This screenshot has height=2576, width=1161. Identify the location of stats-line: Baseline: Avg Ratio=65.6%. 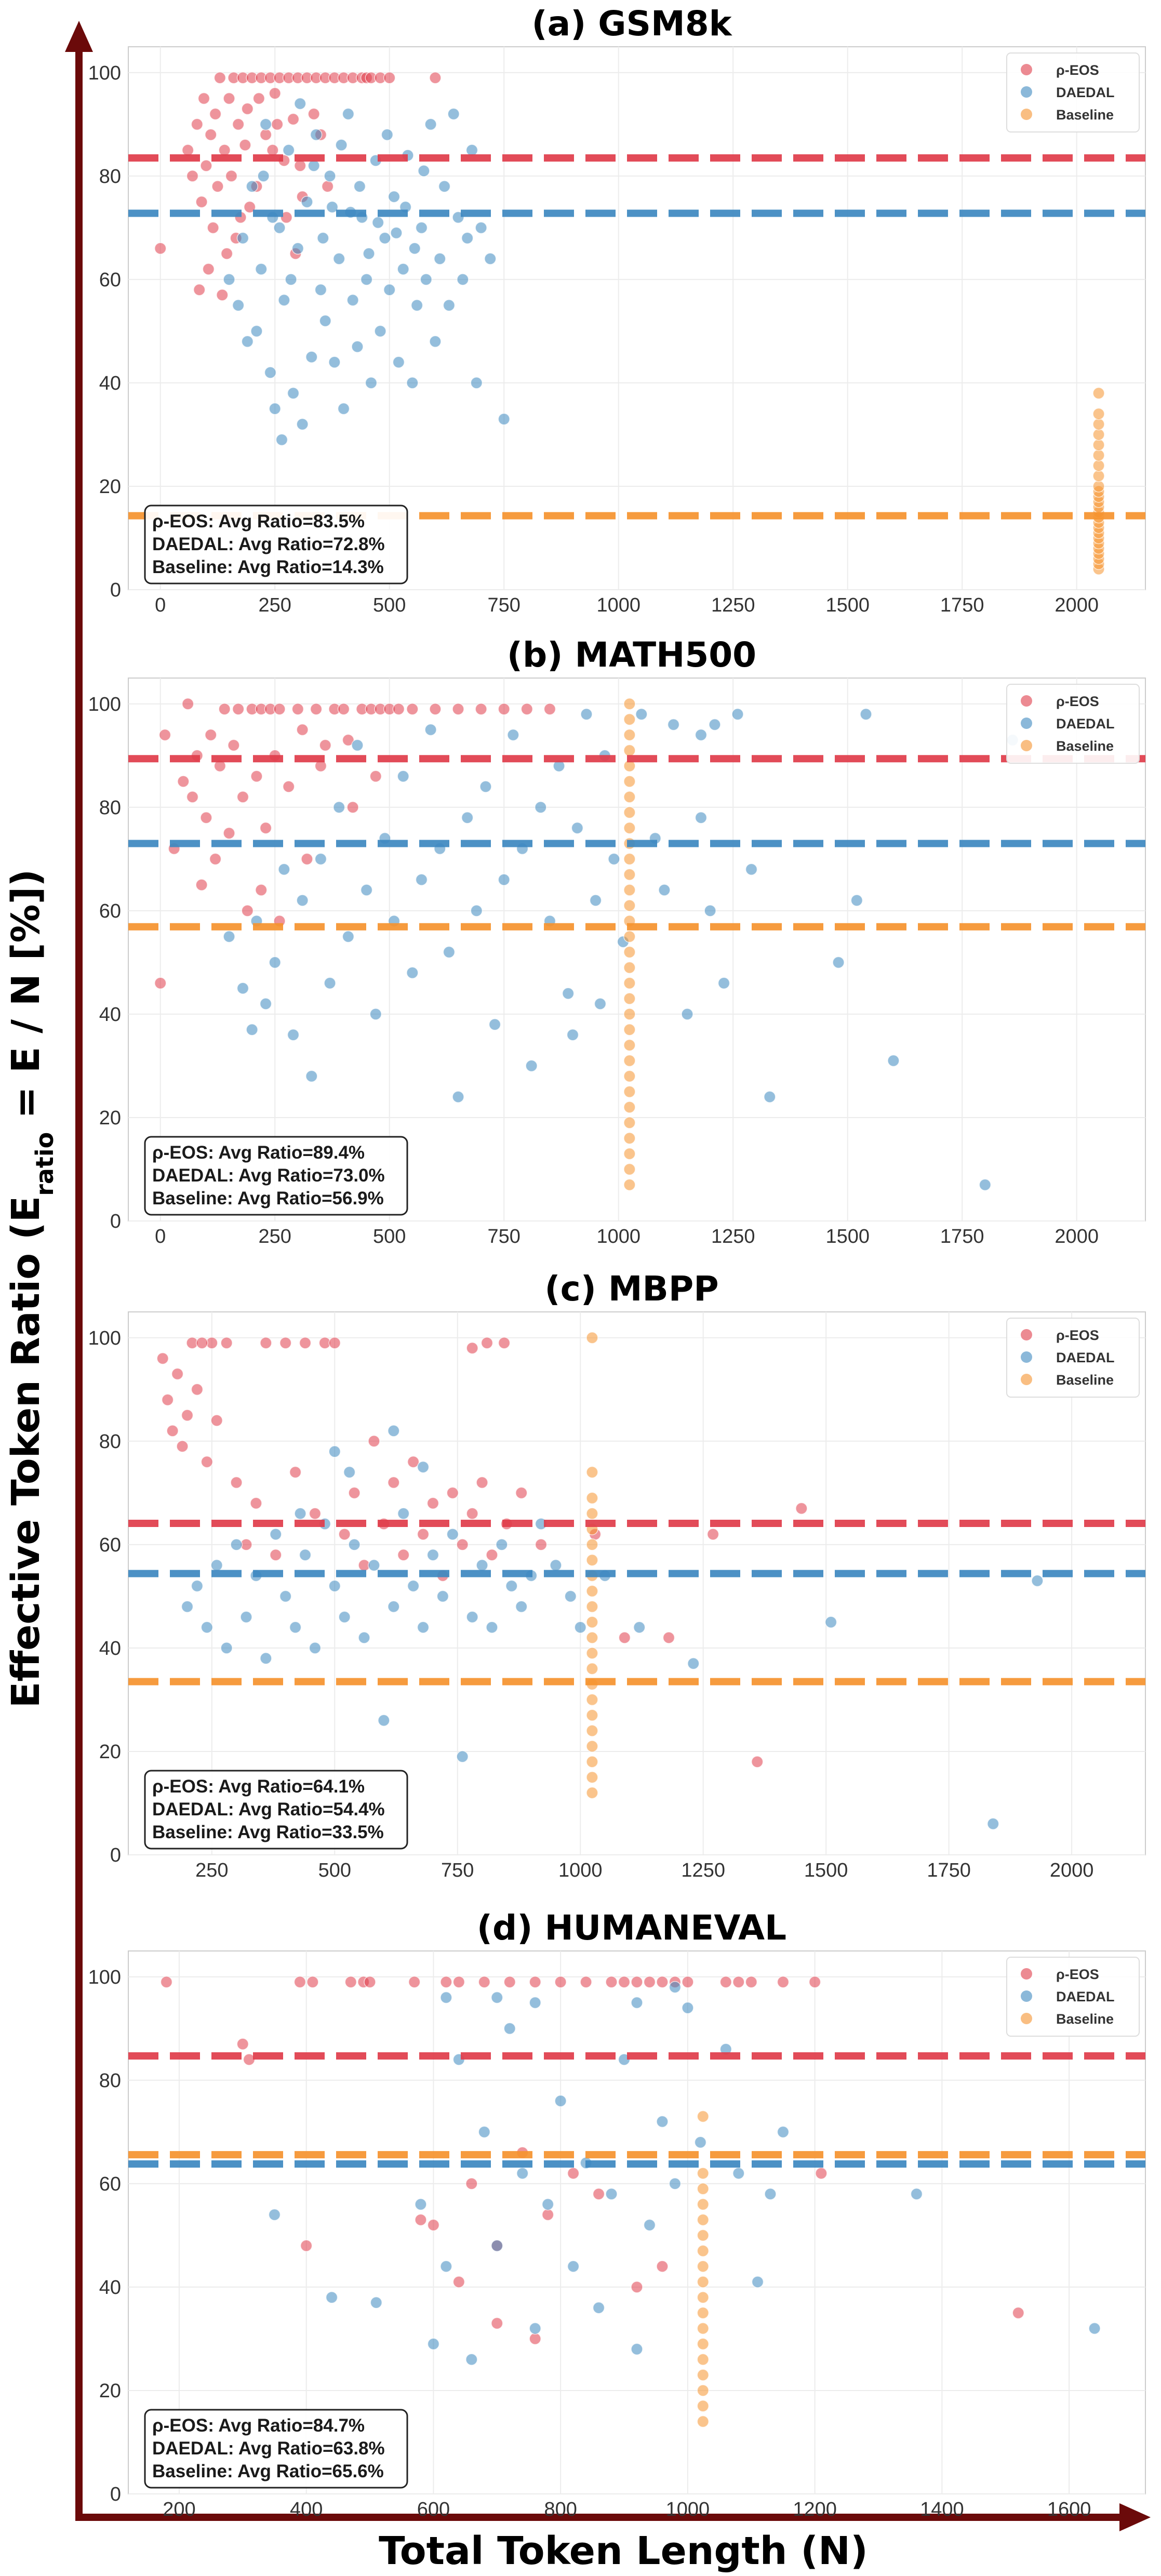
(268, 2471).